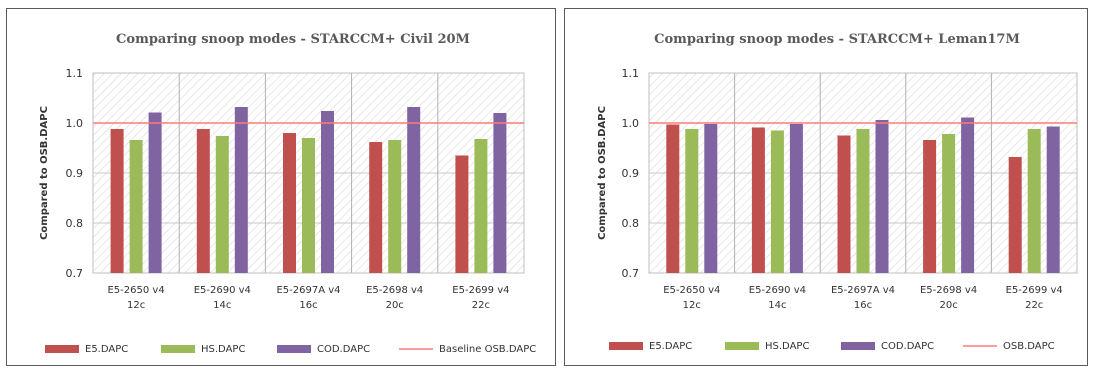  I want to click on legend-label: Baseline OSB.DAPC, so click(487, 349).